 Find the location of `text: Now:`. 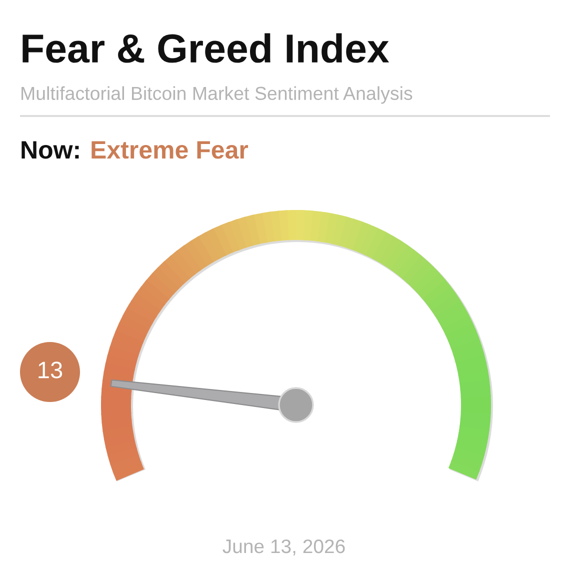

text: Now: is located at coordinates (50, 150).